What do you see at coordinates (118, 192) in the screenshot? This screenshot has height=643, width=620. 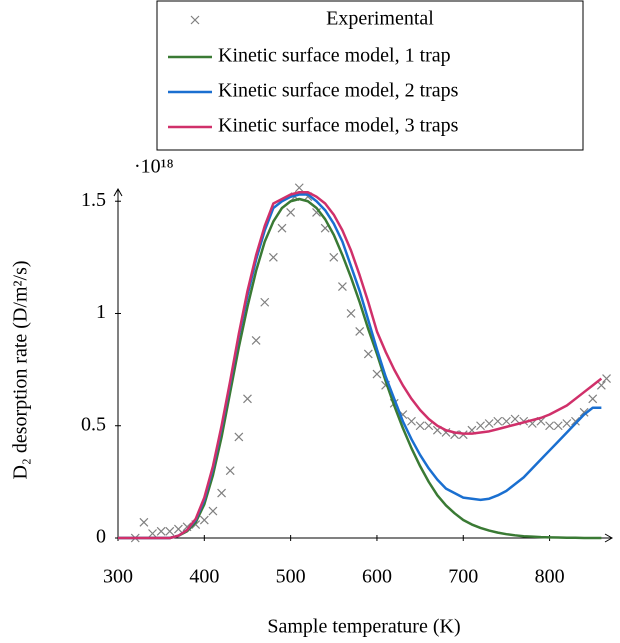 I see `y-axis-arrow` at bounding box center [118, 192].